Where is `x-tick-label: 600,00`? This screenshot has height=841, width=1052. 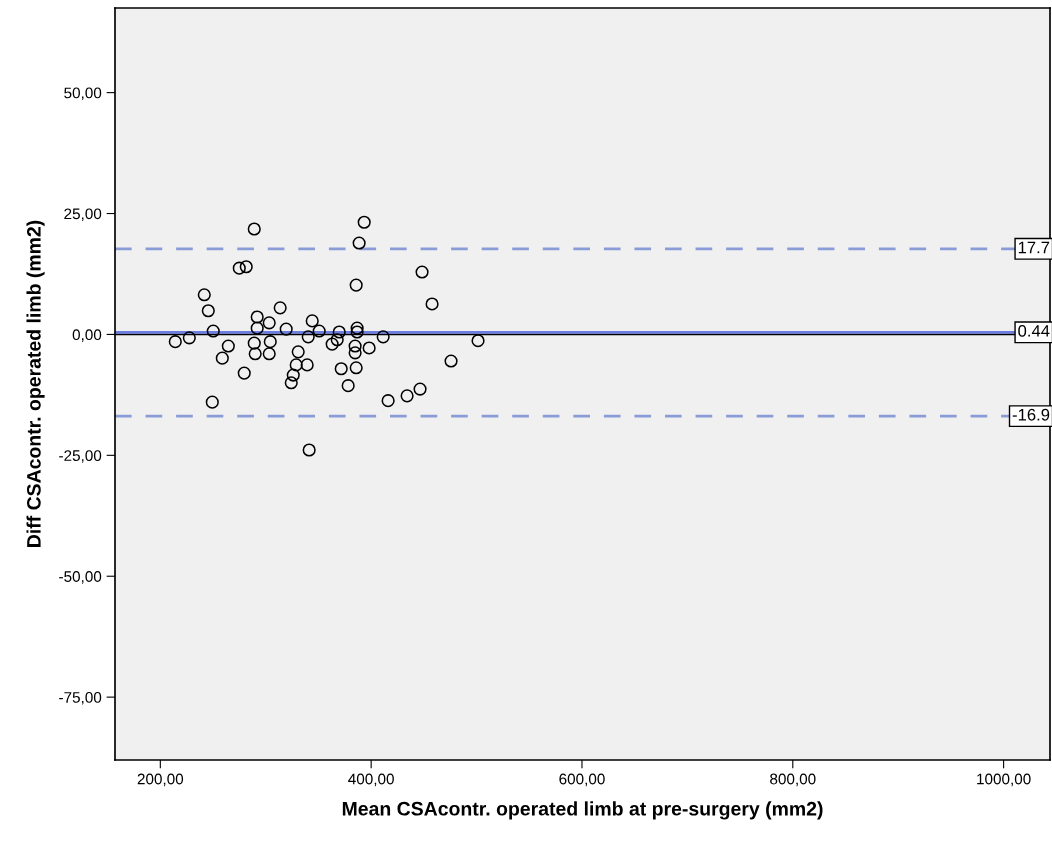
x-tick-label: 600,00 is located at coordinates (582, 780).